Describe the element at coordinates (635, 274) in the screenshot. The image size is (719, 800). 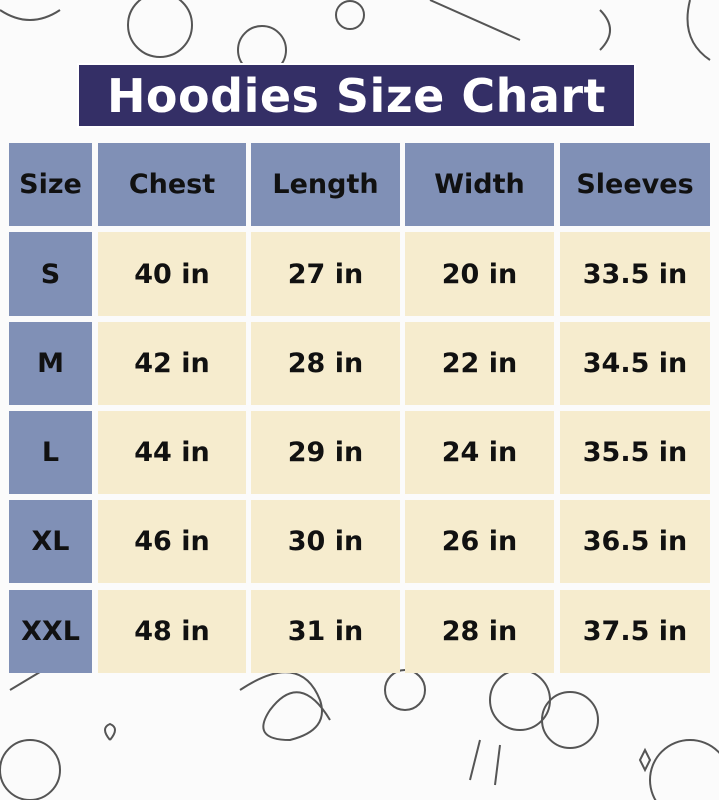
I see `cell-sleeves: 33.5 in` at that location.